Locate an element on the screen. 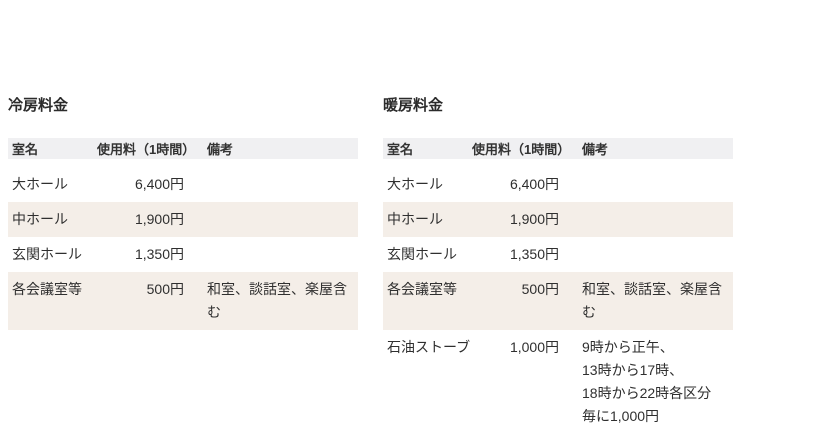 This screenshot has height=434, width=827. room-name-cell: 石油ストーブ is located at coordinates (429, 347).